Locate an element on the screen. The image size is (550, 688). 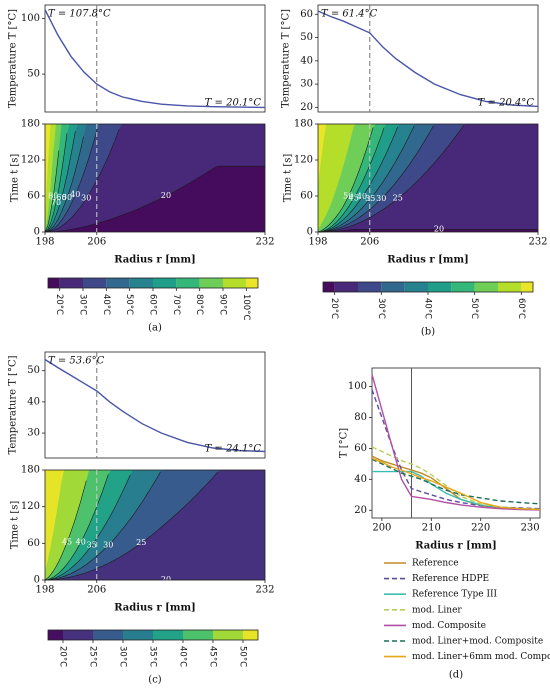
y-axis-label: Temperature T [°C] is located at coordinates (13, 58).